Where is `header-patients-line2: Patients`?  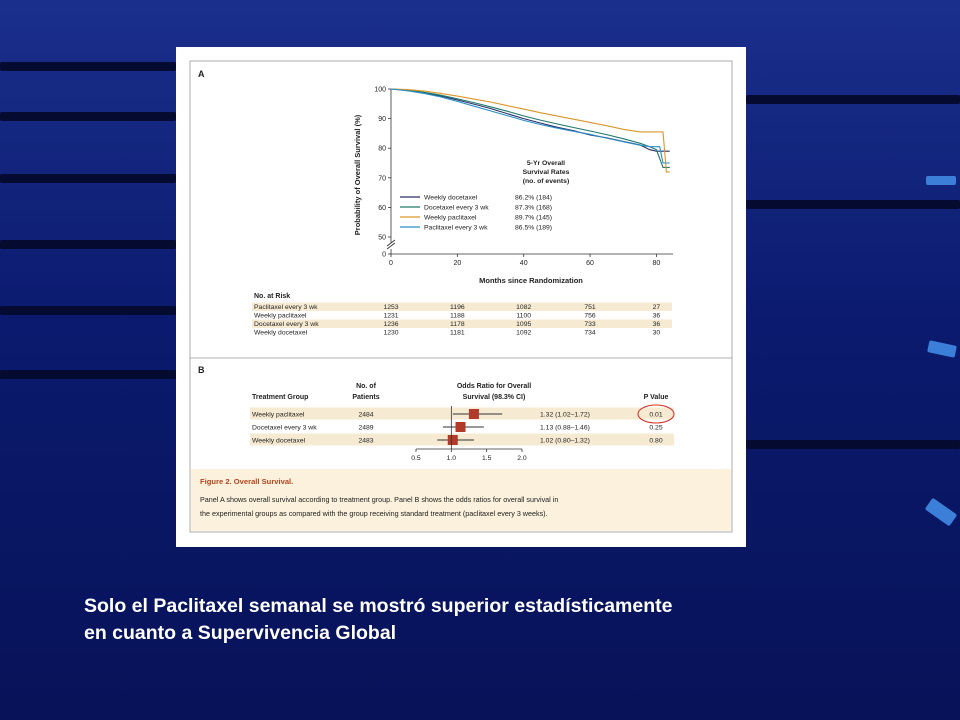 header-patients-line2: Patients is located at coordinates (365, 397).